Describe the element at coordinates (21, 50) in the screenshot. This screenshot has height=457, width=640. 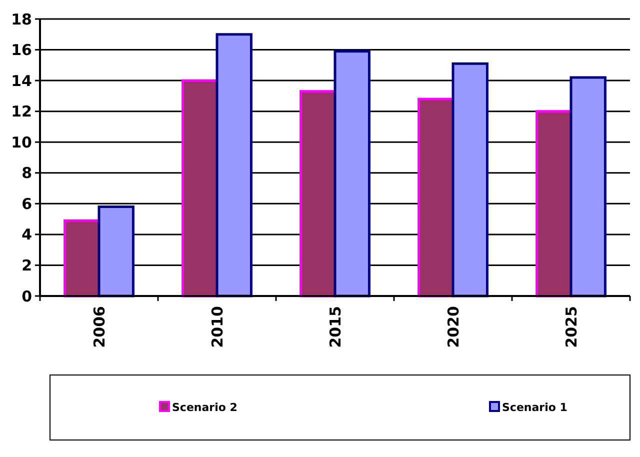
I see `y-tick-label: 16` at that location.